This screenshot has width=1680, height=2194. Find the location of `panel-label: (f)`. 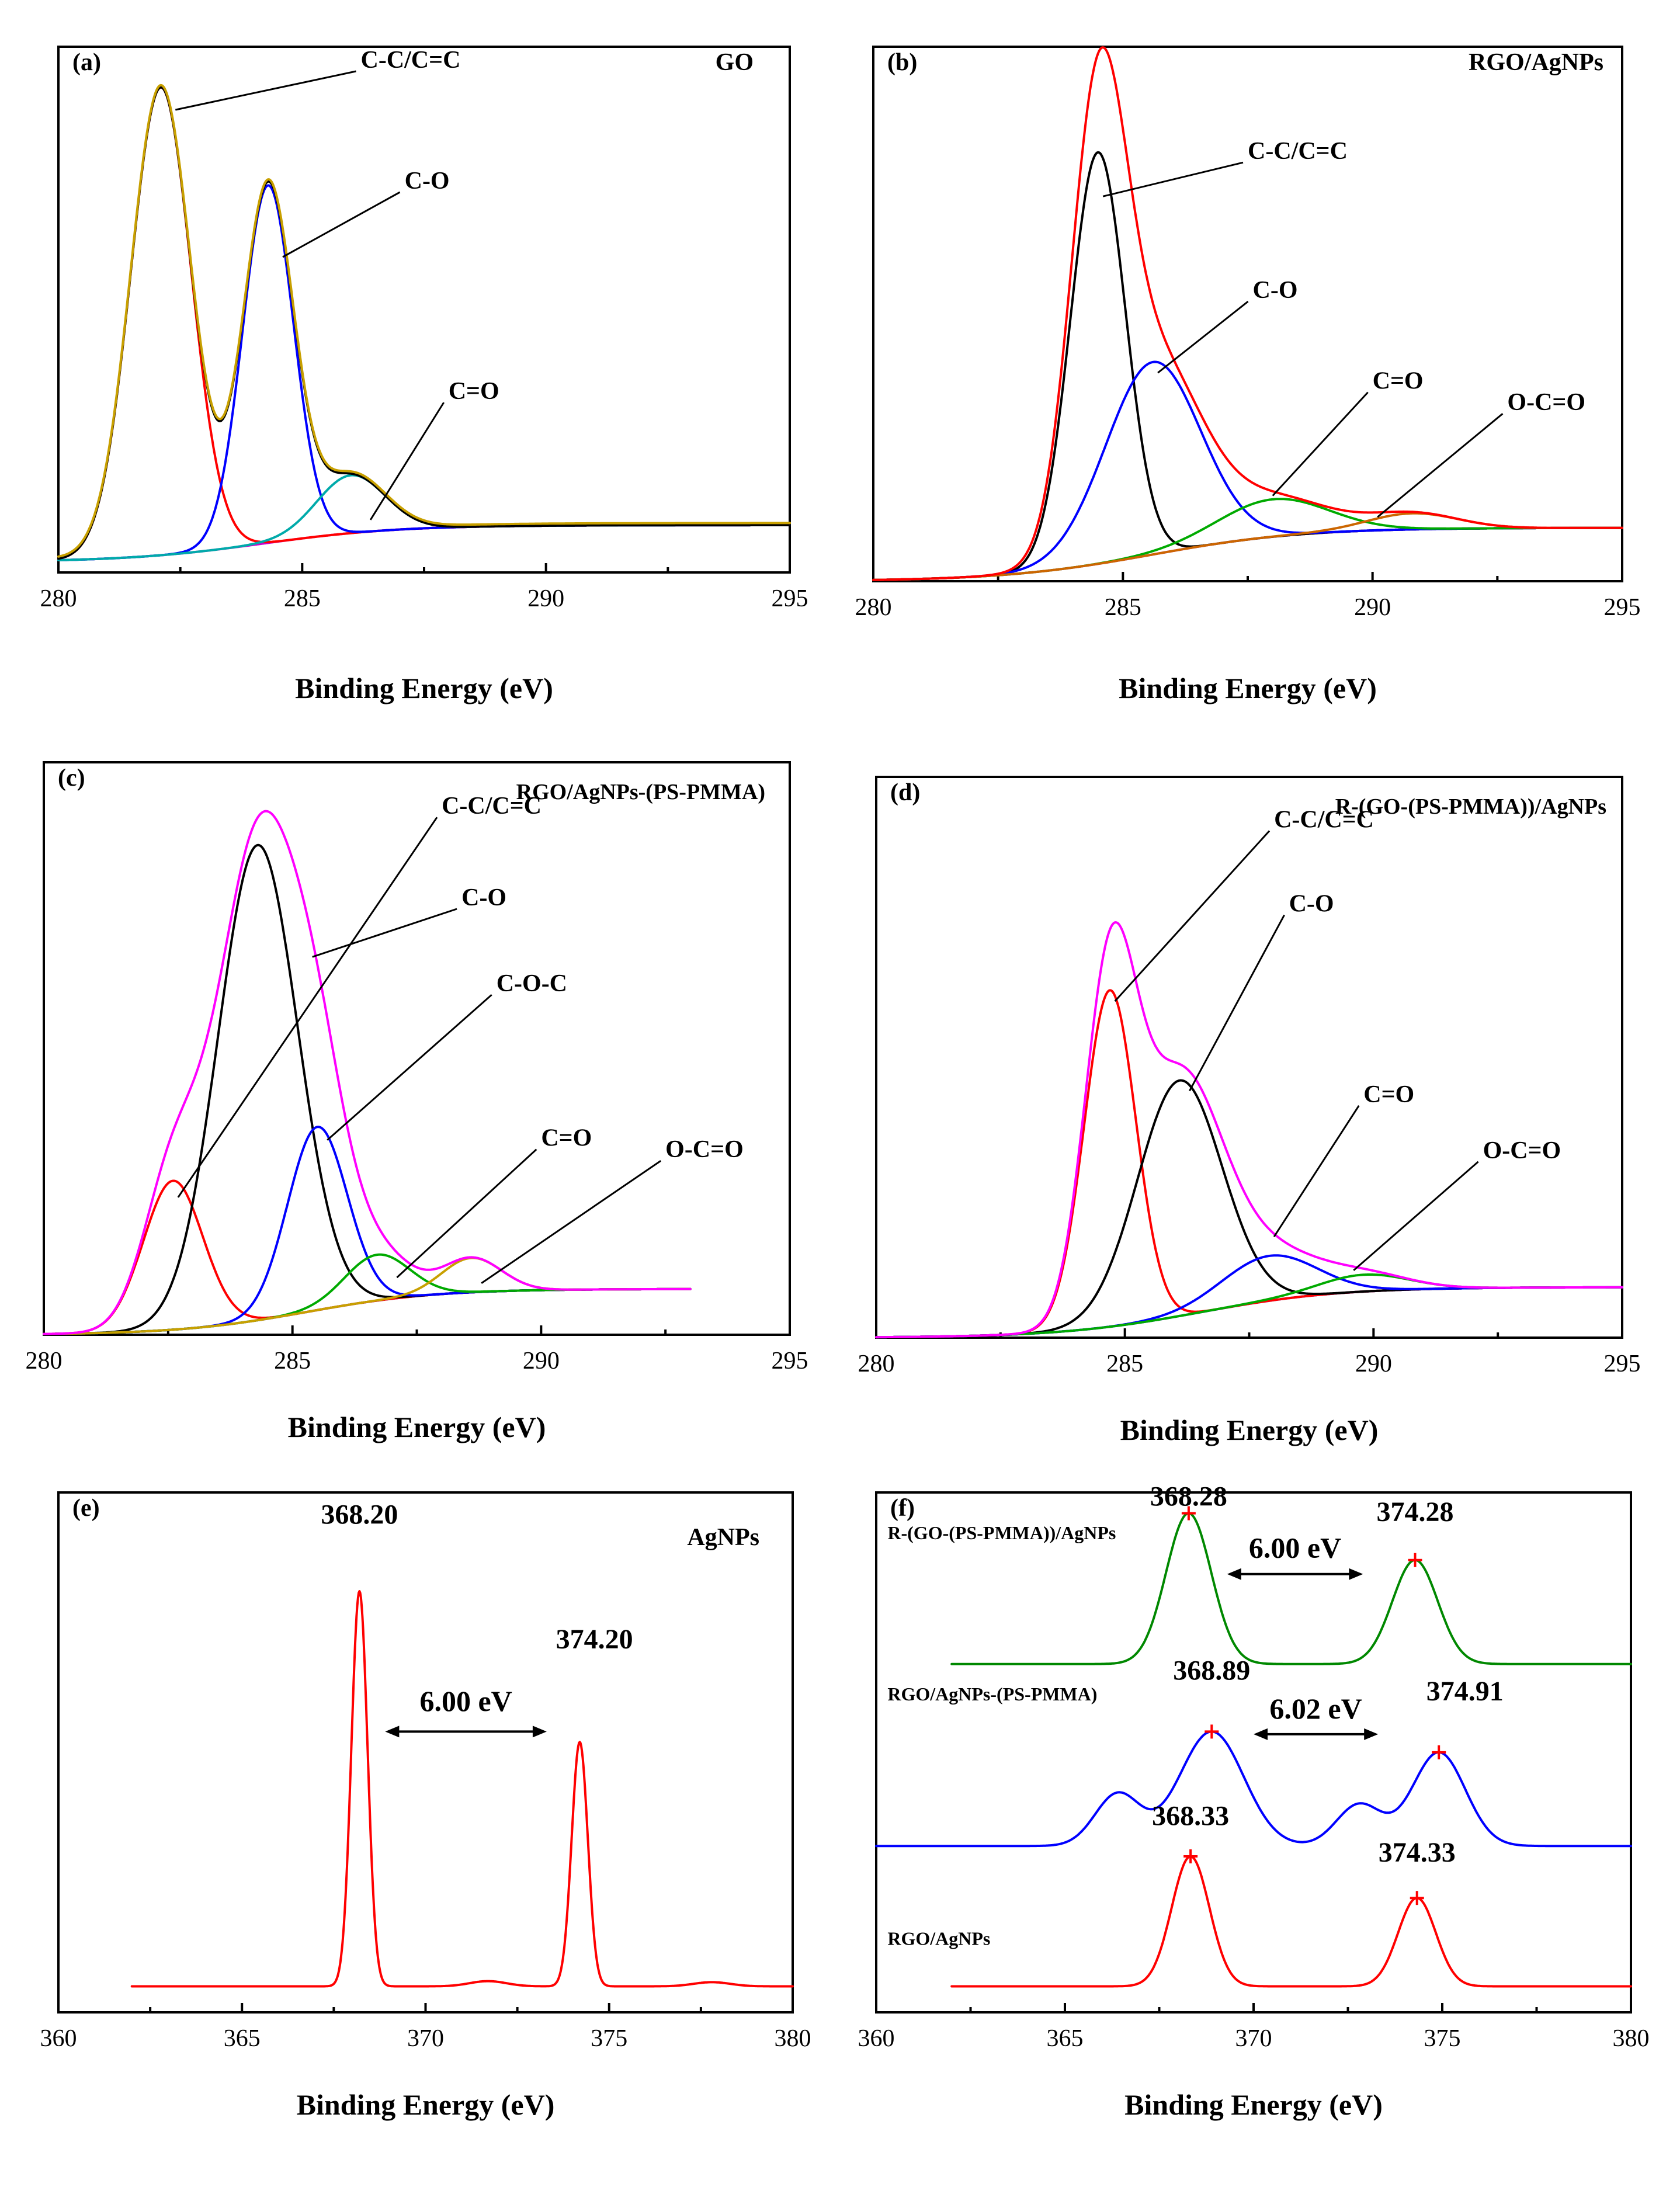

panel-label: (f) is located at coordinates (902, 1509).